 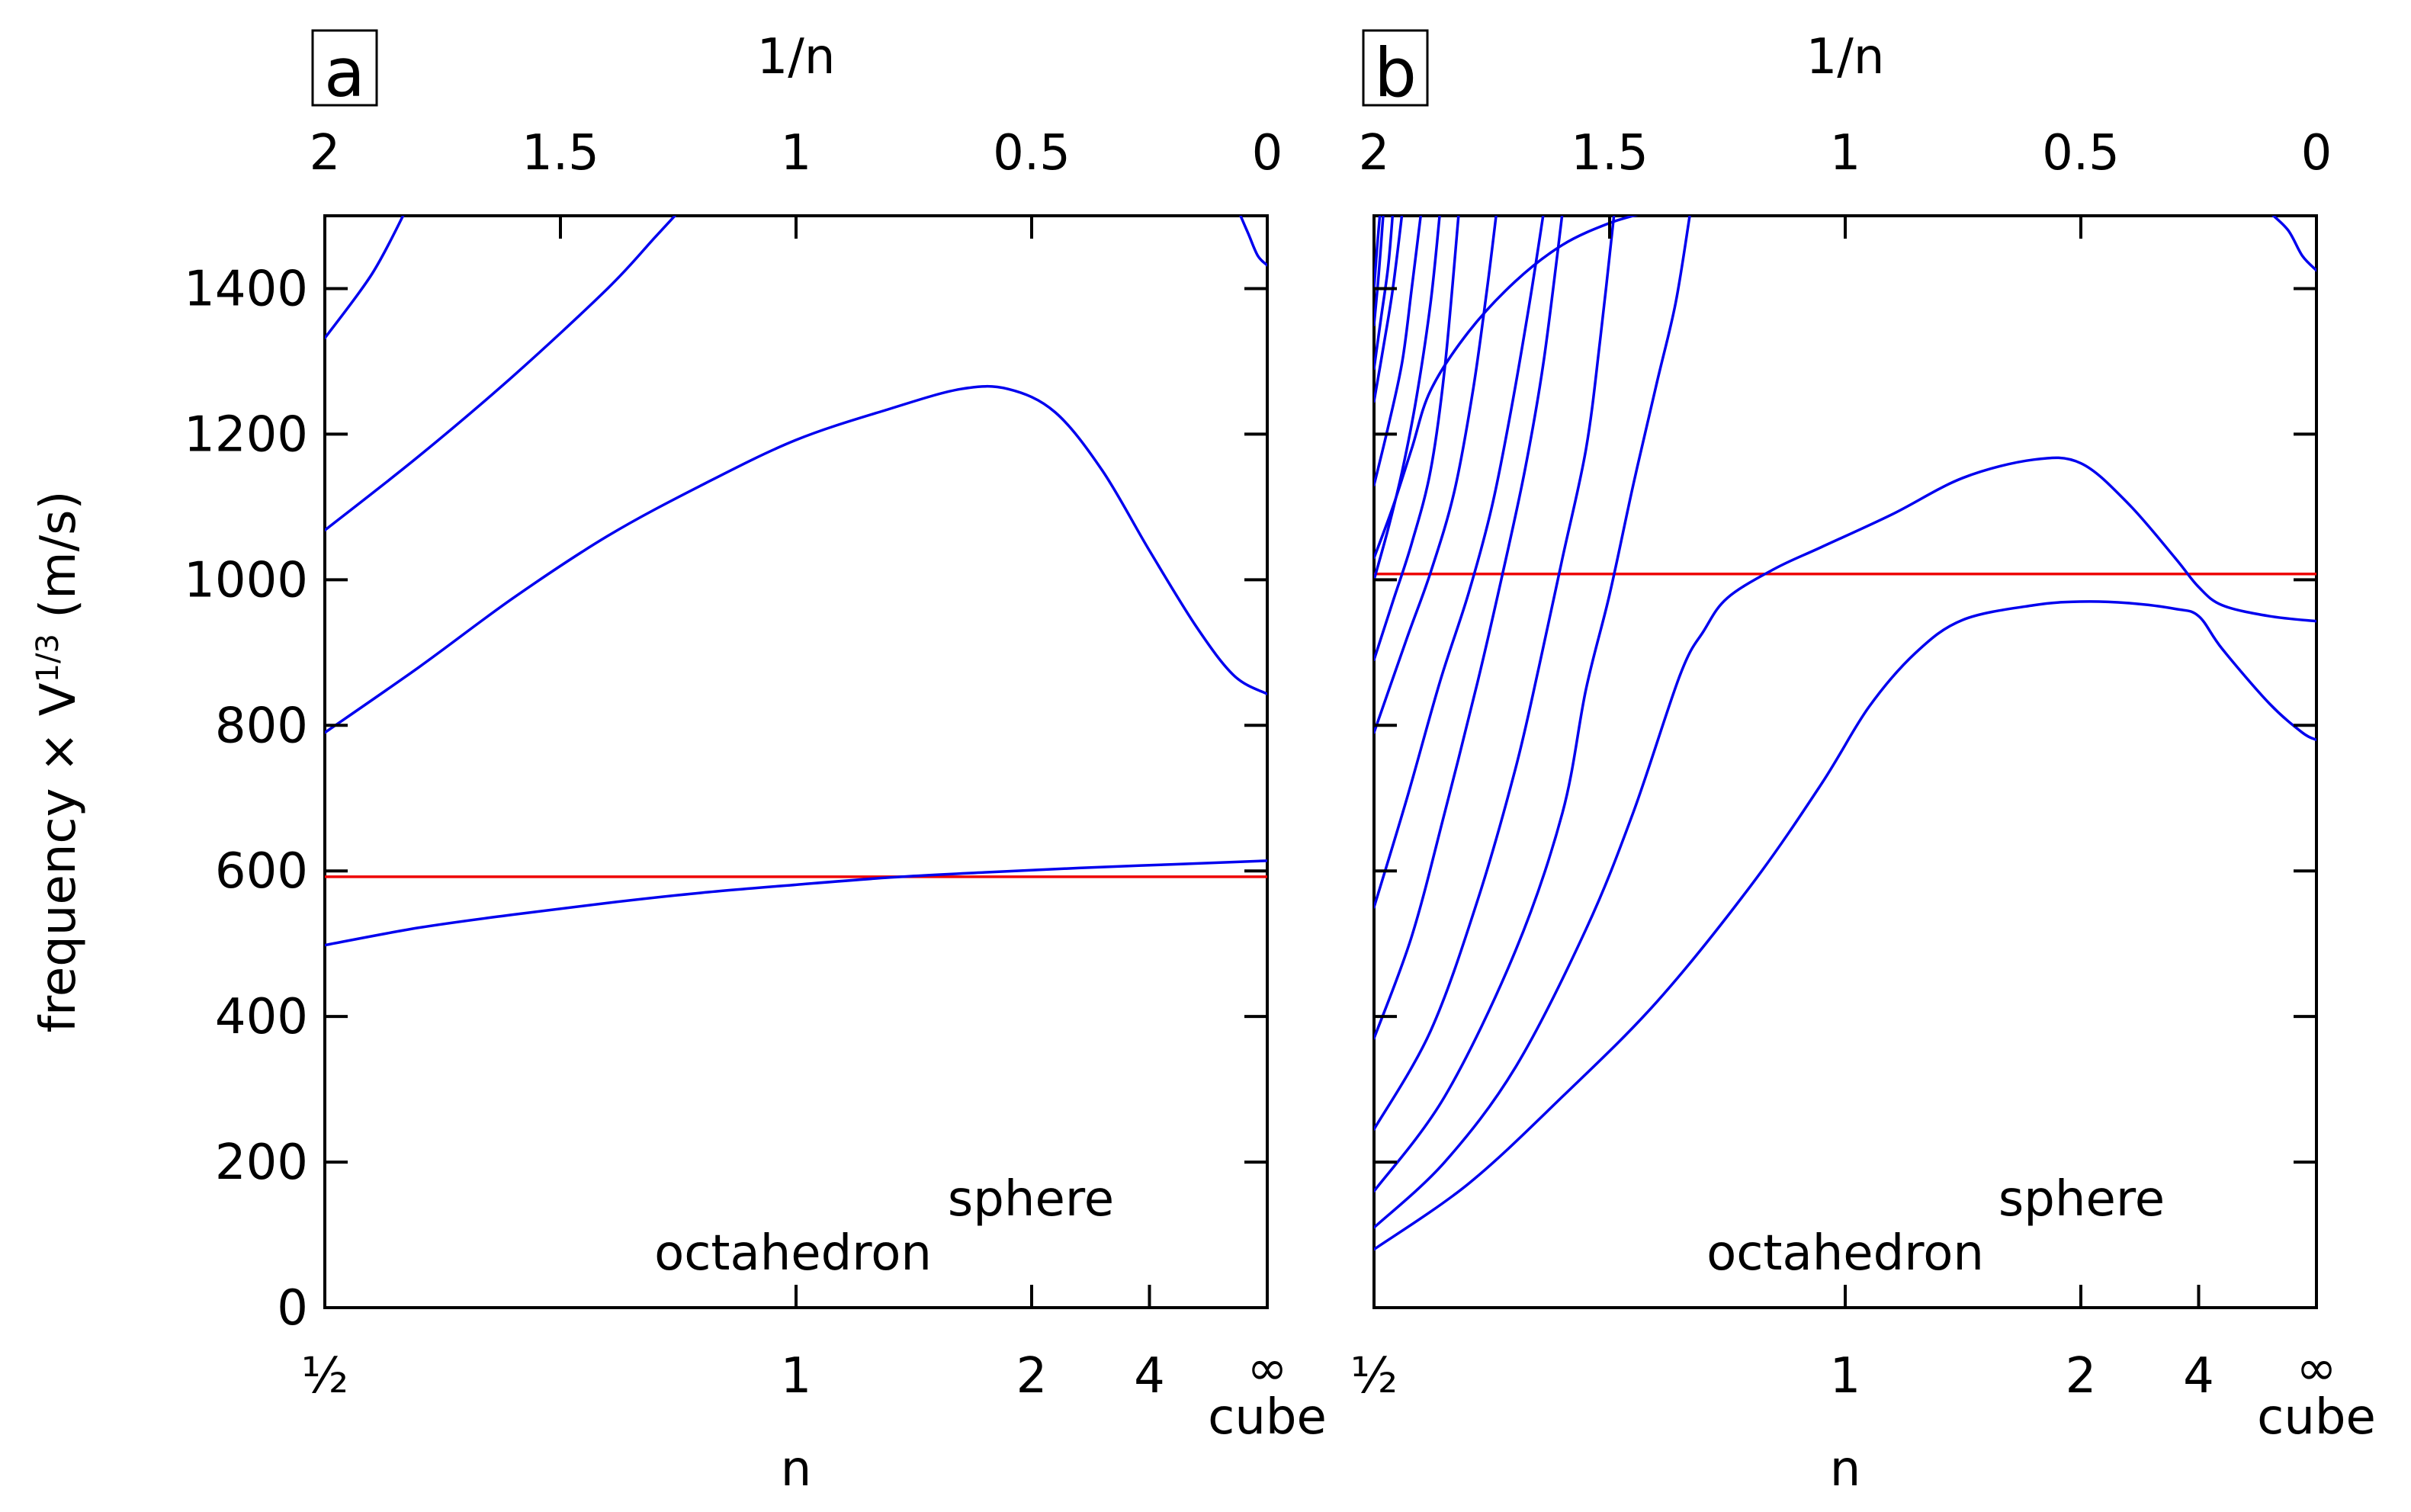 I want to click on top-axis-title-a: 1/n, so click(x=796, y=57).